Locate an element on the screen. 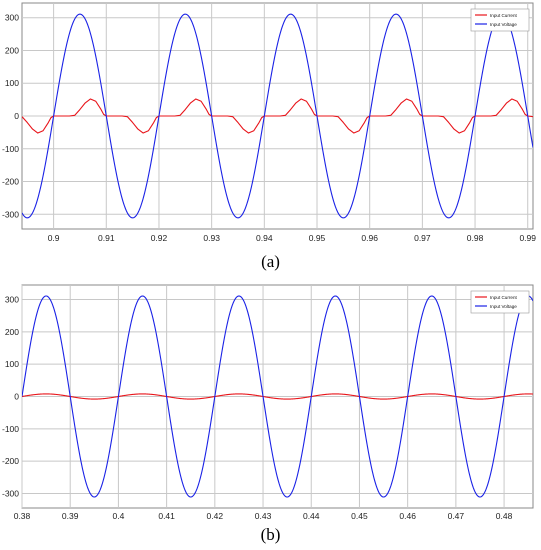  x-tick-label: 0.39 is located at coordinates (70, 516).